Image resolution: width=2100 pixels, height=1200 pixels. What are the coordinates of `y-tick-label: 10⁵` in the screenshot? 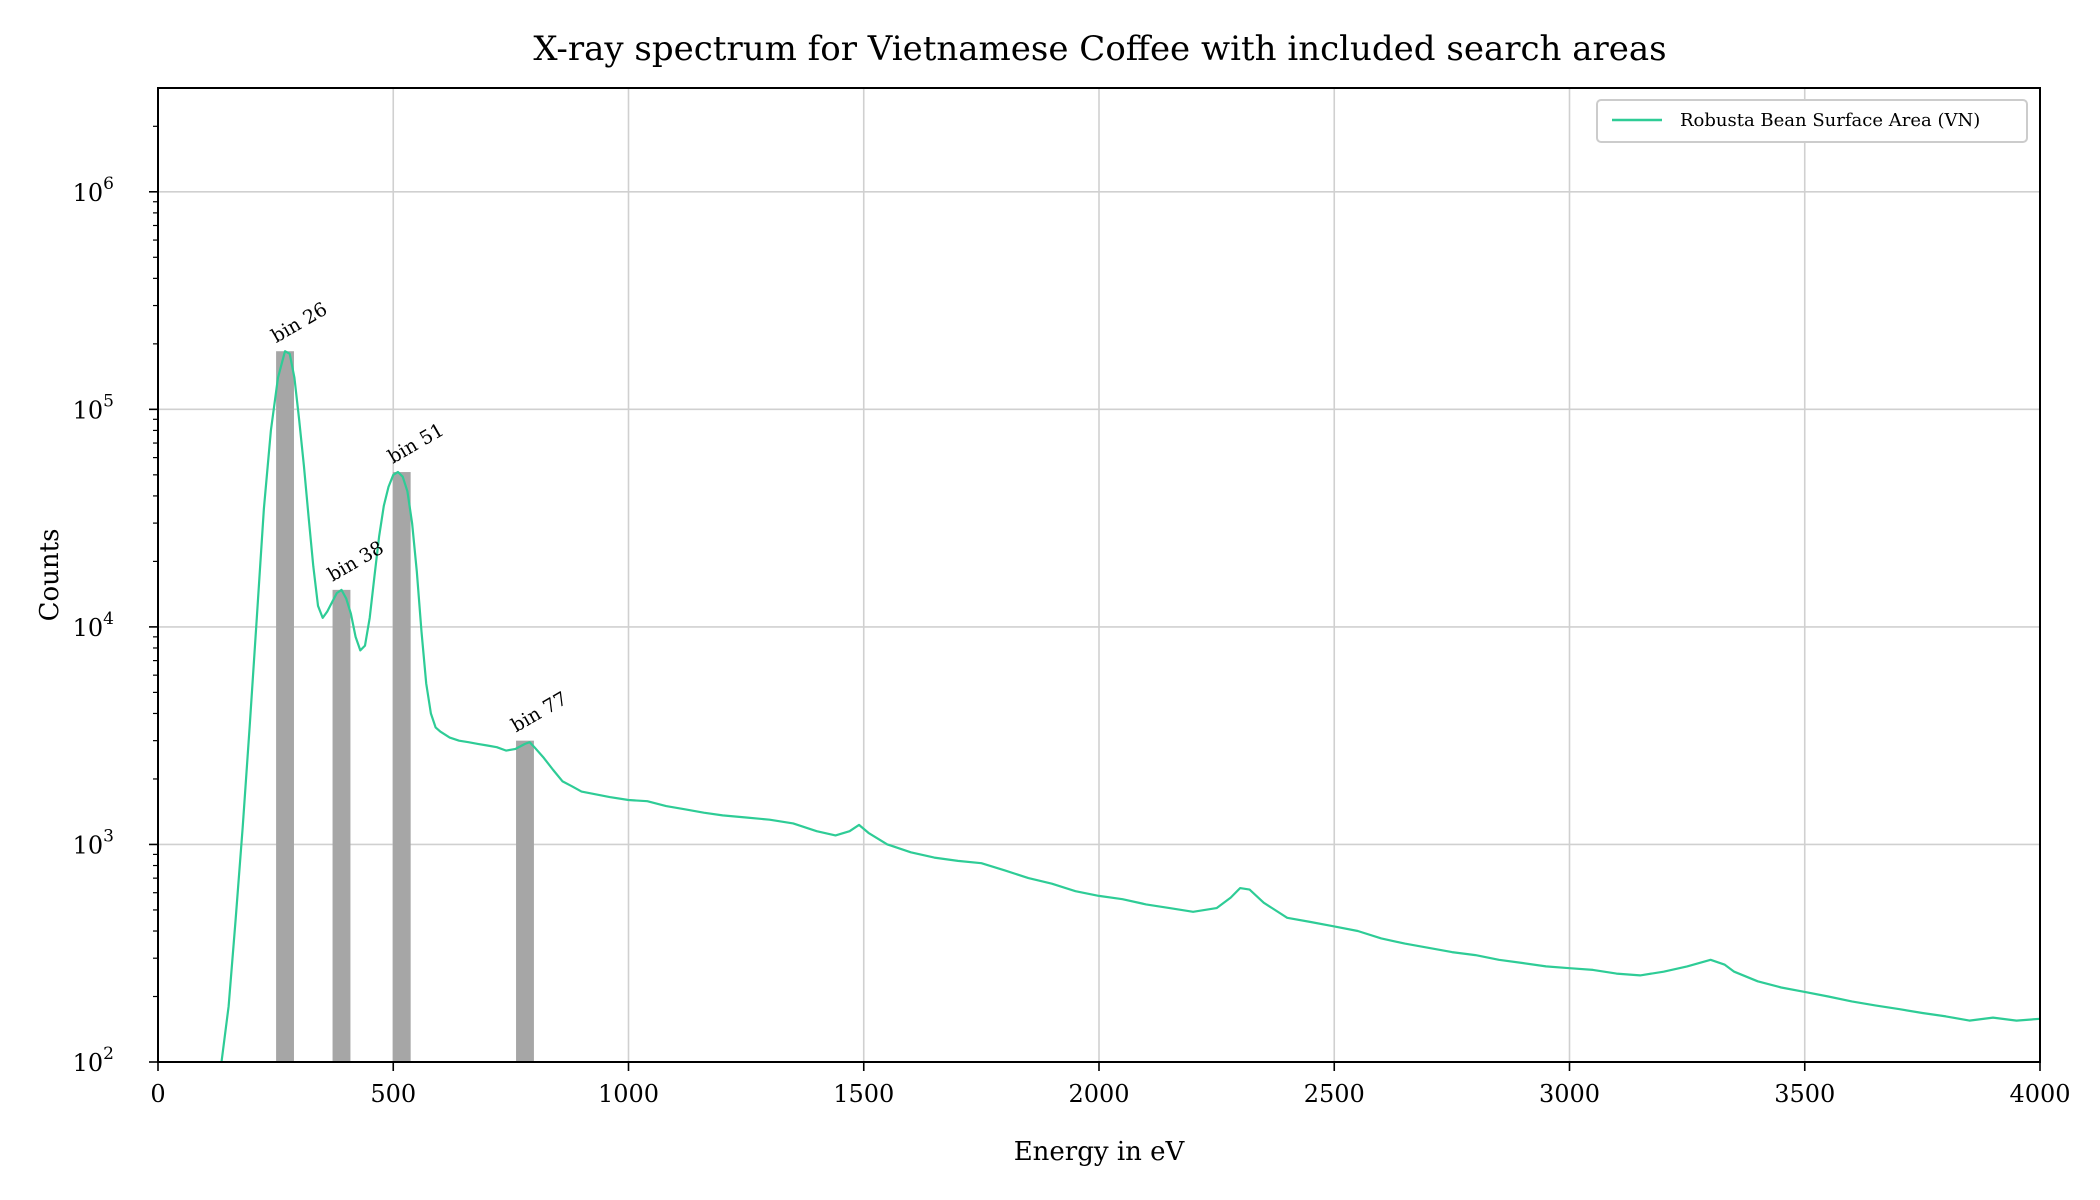 It's located at (93, 407).